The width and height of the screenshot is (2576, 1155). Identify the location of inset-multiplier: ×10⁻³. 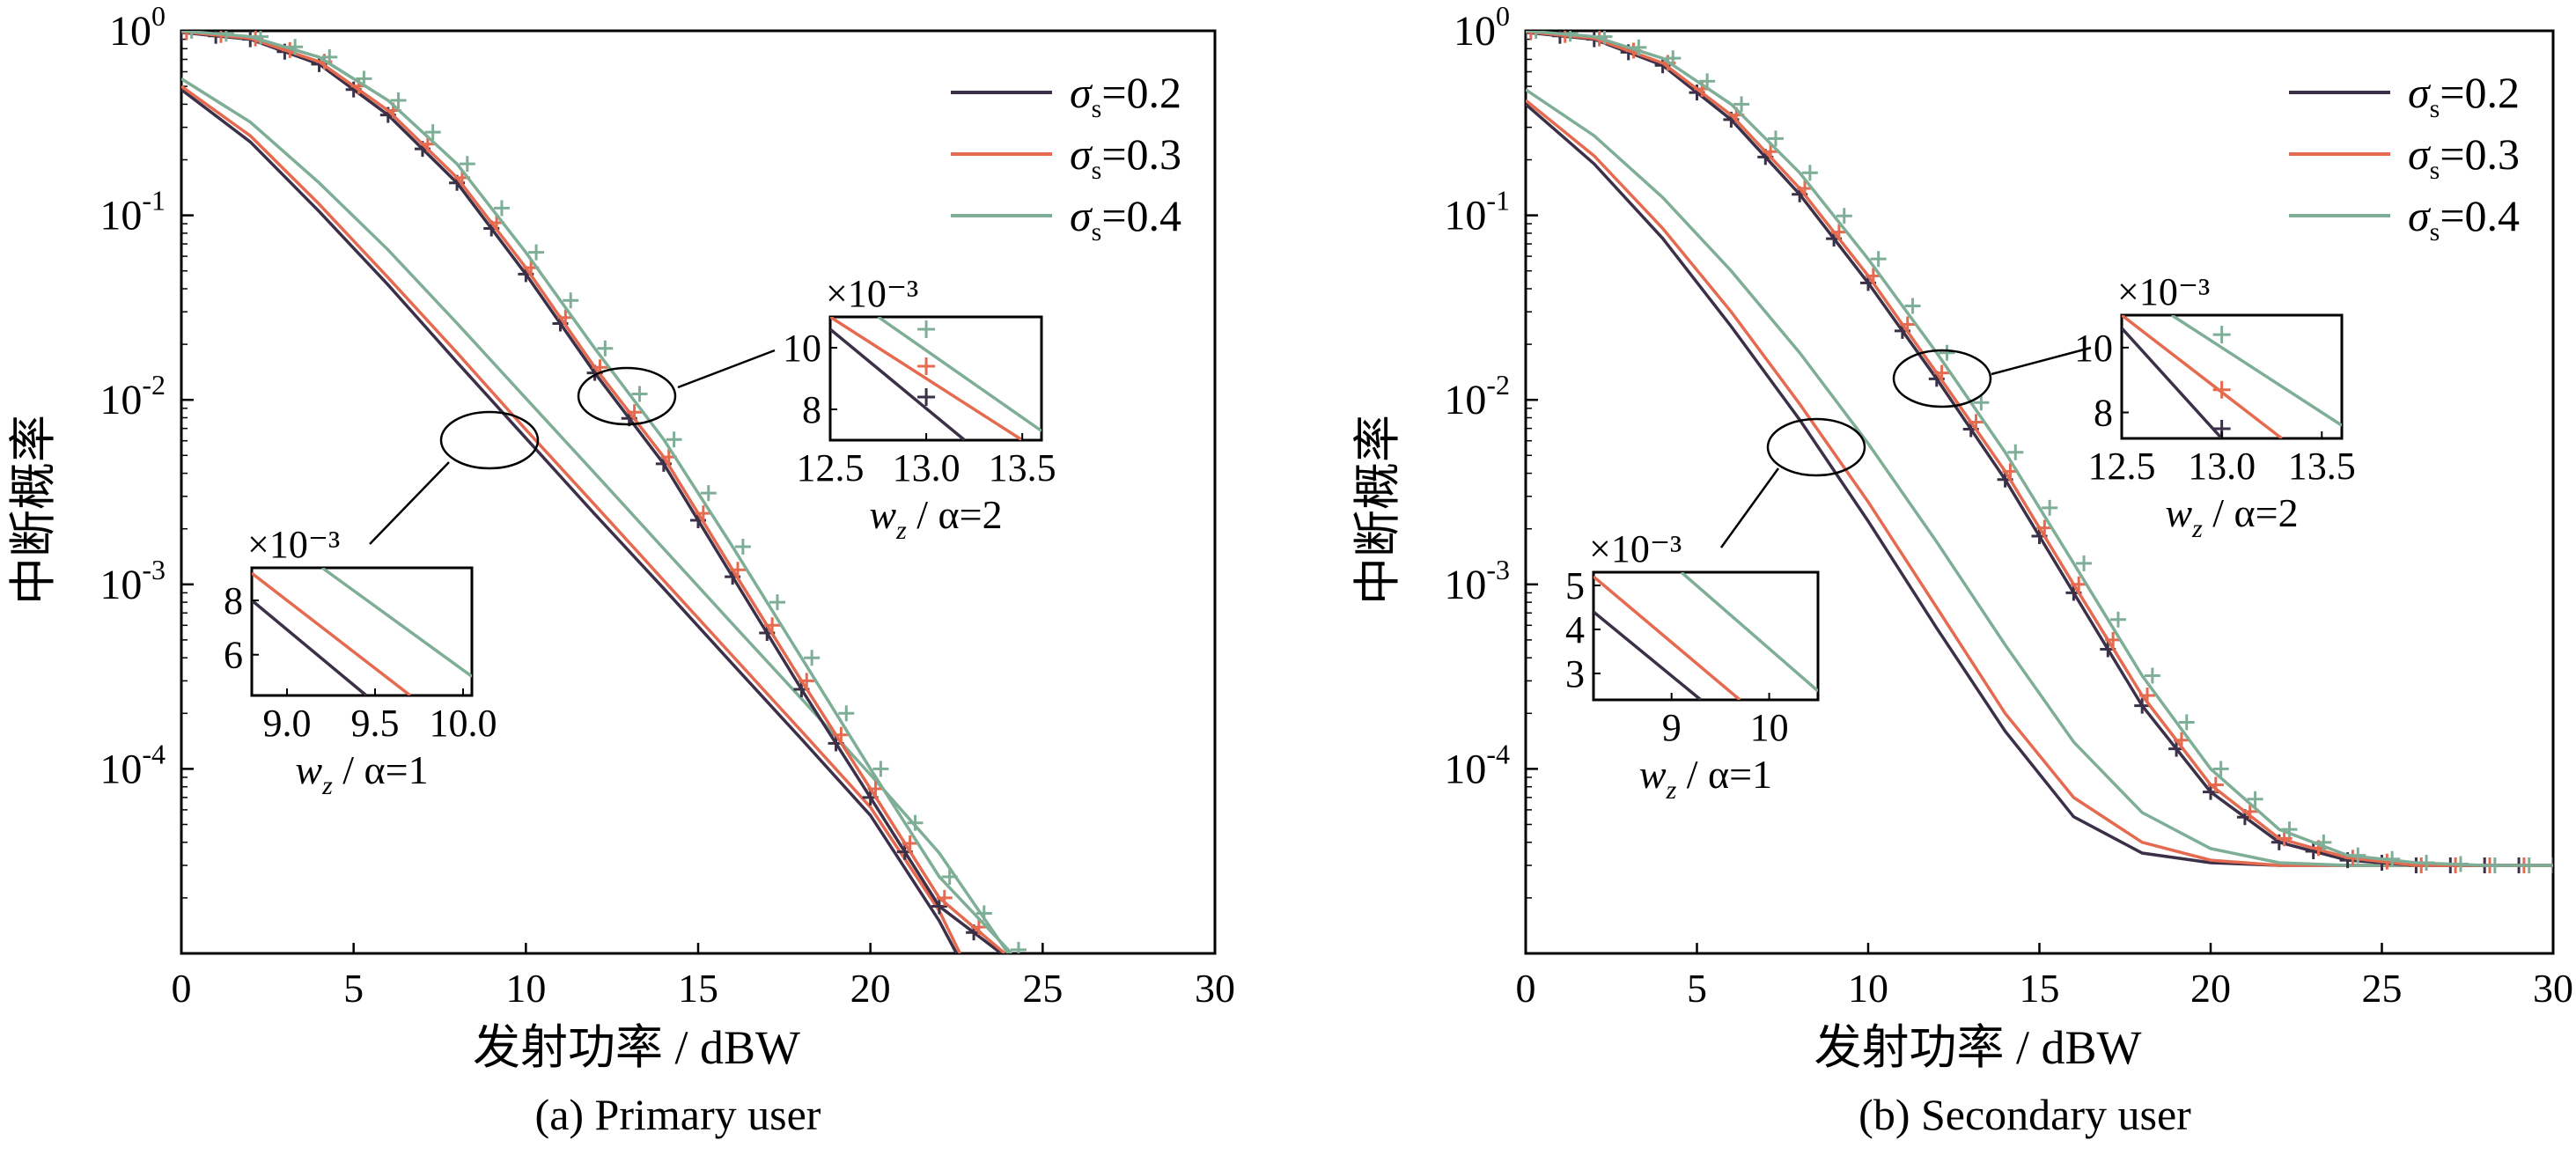
(2163, 291).